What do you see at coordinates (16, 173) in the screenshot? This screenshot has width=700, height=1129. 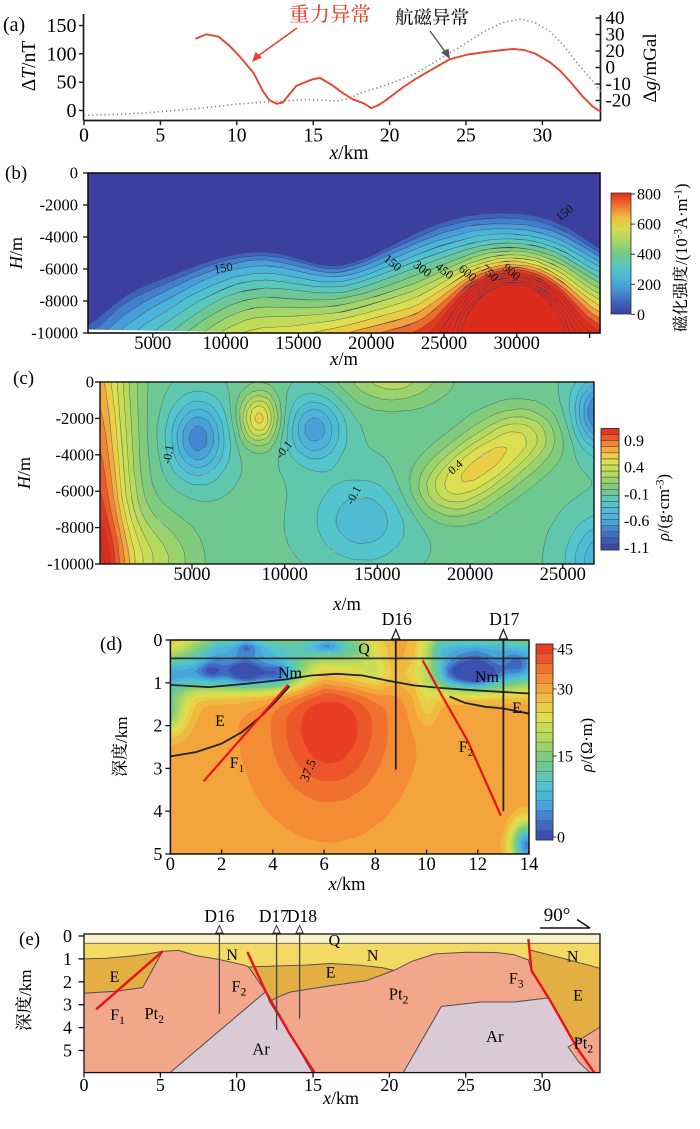 I see `svg-text: (b)` at bounding box center [16, 173].